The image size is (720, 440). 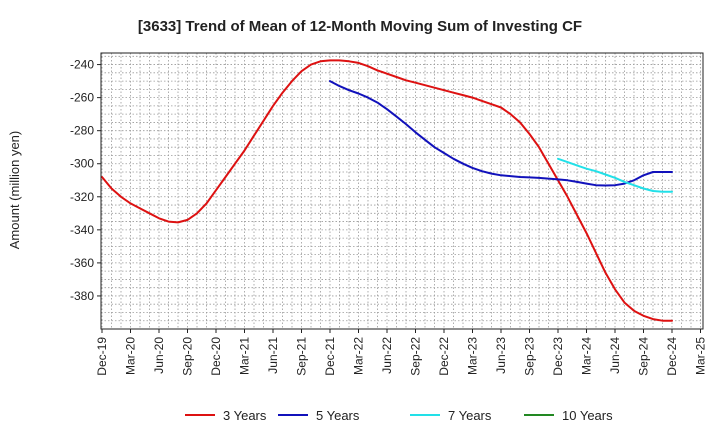 What do you see at coordinates (188, 356) in the screenshot?
I see `x-tick-label: Sep-20` at bounding box center [188, 356].